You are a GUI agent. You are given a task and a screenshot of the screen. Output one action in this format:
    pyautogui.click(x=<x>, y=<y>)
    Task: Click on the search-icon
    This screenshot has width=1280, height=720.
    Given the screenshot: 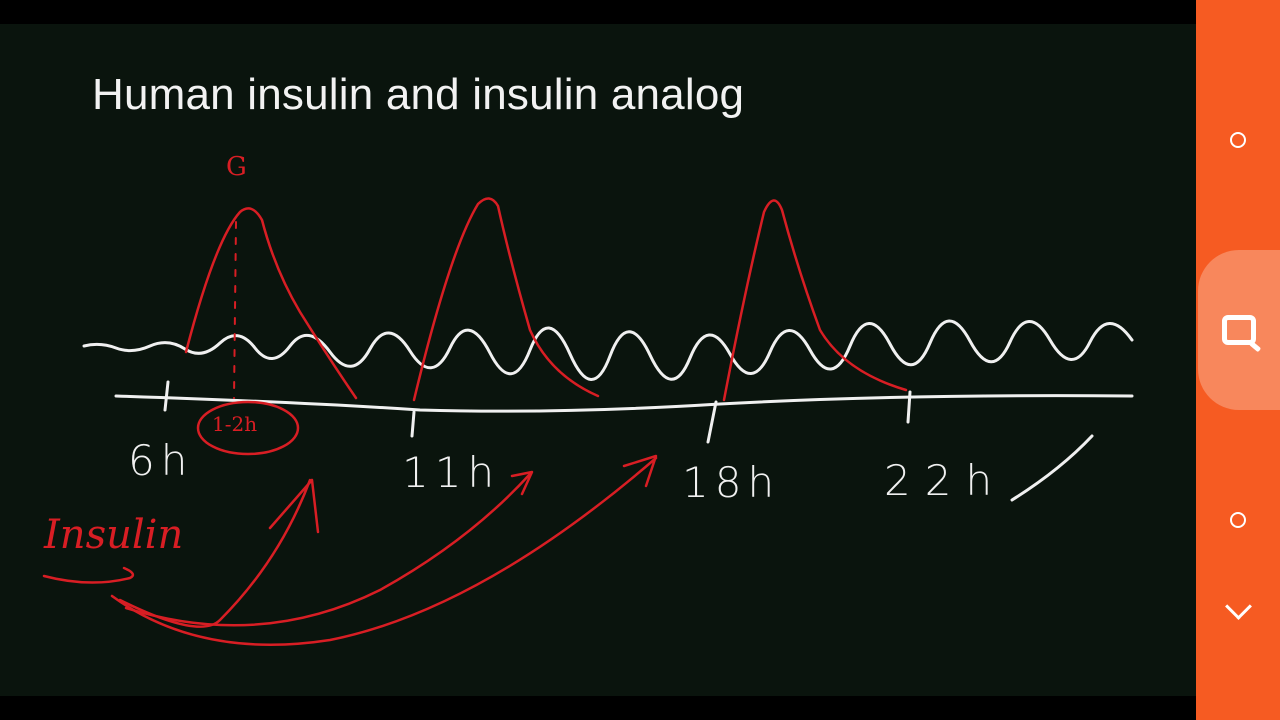 What is the action you would take?
    pyautogui.click(x=1239, y=330)
    